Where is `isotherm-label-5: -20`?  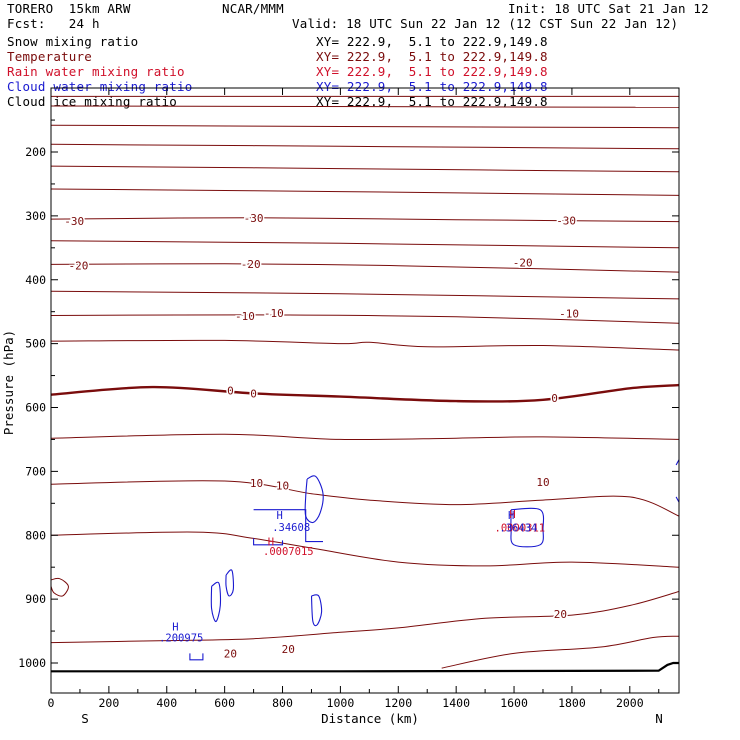
isotherm-label-5: -20 is located at coordinates (523, 263).